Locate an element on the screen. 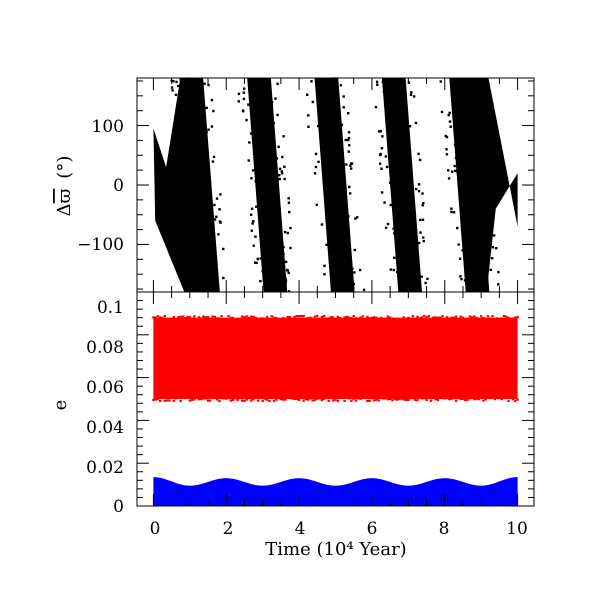 This screenshot has height=612, width=612. resonant-angle-end-band is located at coordinates (494, 185).